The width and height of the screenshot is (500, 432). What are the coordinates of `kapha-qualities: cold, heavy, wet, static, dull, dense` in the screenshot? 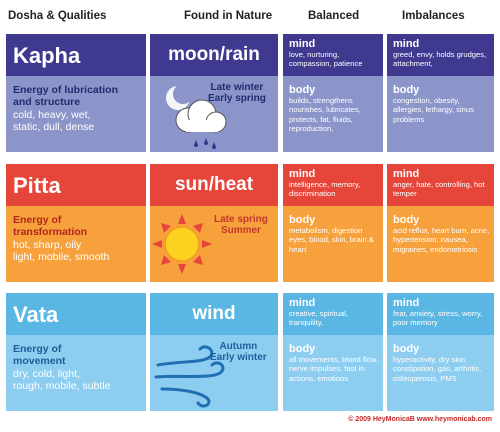 It's located at (53, 121).